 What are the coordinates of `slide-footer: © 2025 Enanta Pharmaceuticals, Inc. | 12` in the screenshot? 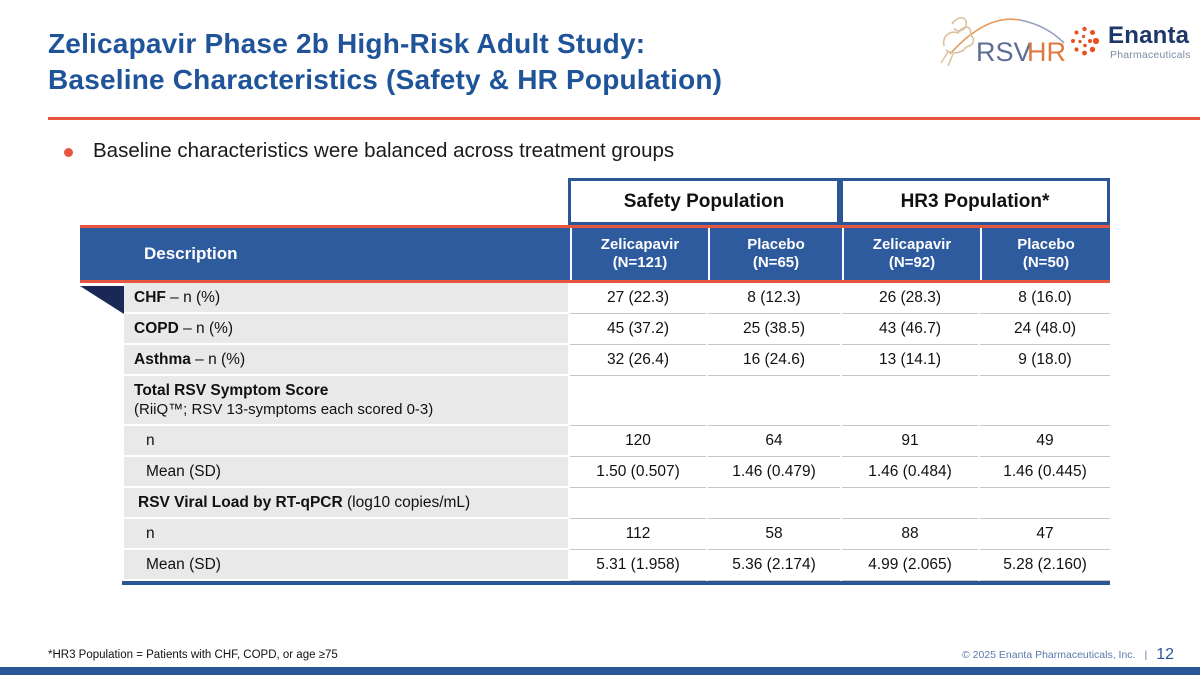 It's located at (1068, 655).